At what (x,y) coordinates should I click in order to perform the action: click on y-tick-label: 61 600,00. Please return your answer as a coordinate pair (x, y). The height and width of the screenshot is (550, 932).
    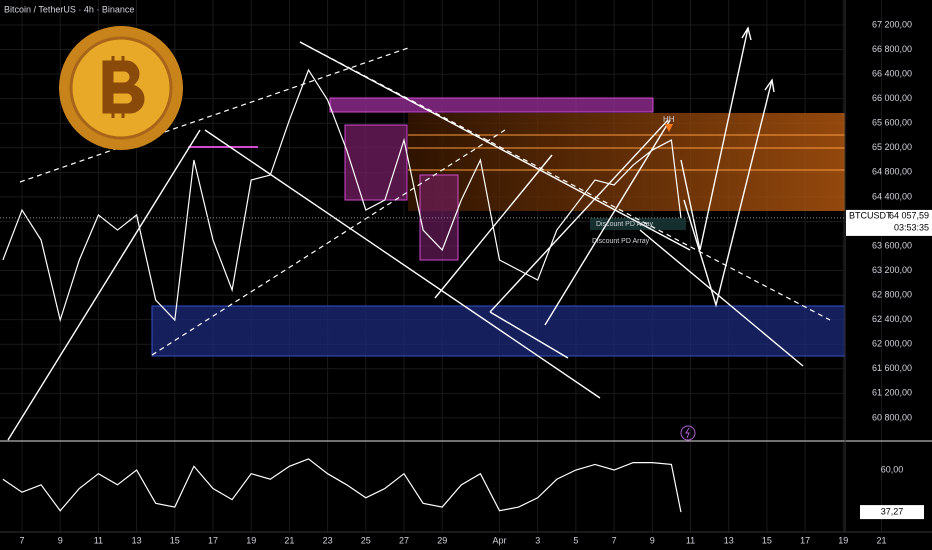
    Looking at the image, I should click on (892, 368).